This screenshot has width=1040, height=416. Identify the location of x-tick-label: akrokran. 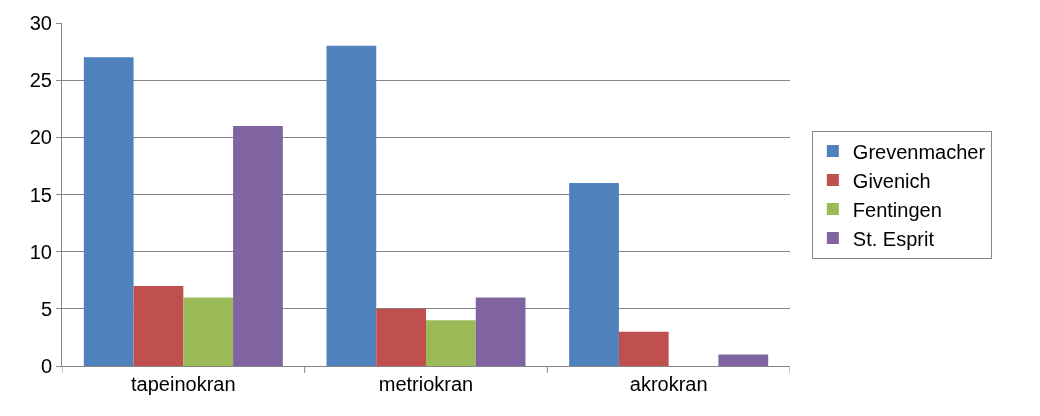
(668, 384).